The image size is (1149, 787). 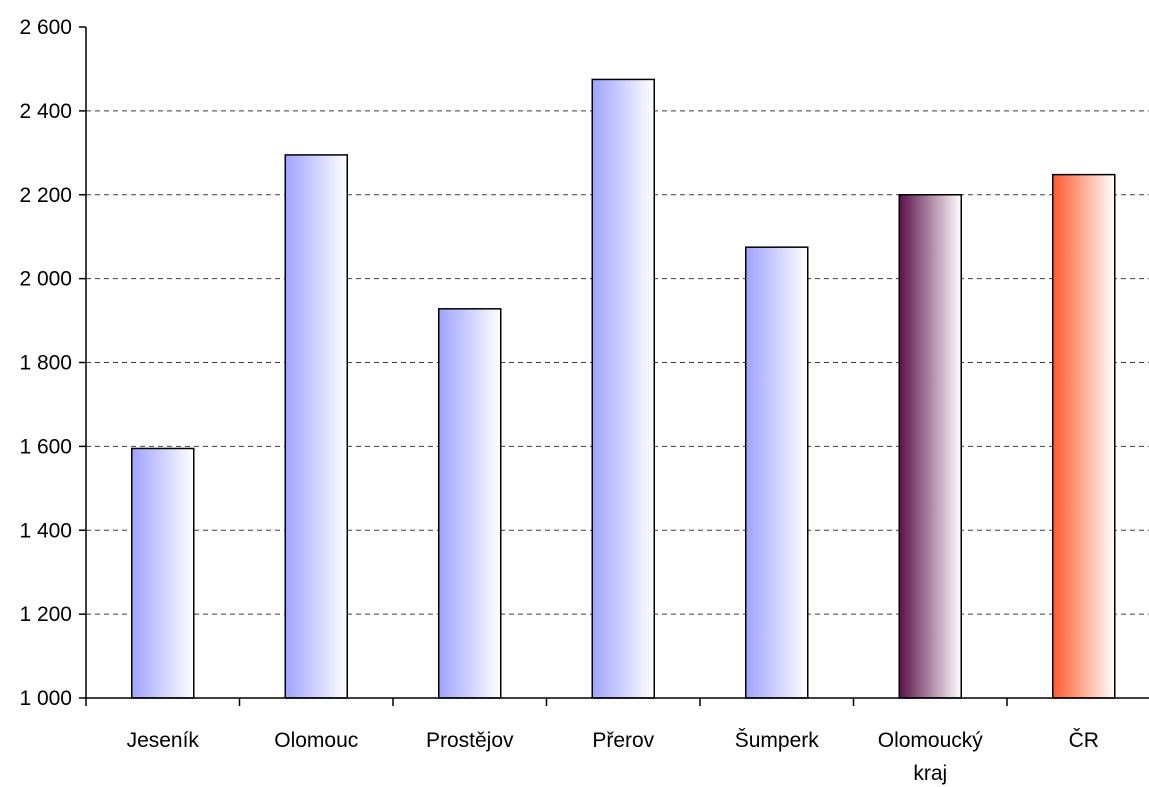 I want to click on bar-šumperk, so click(x=777, y=472).